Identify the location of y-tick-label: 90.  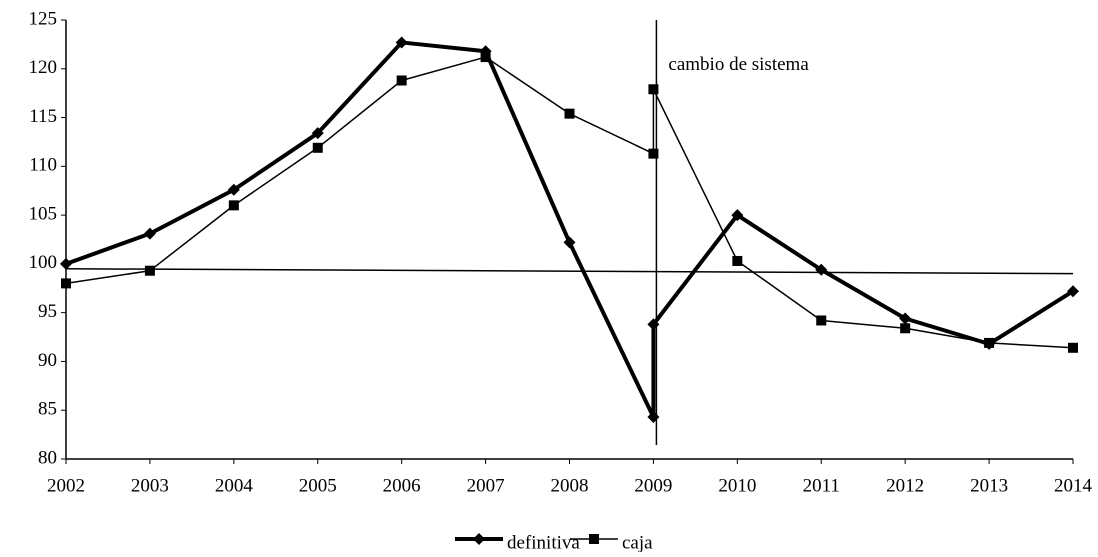
(47, 360).